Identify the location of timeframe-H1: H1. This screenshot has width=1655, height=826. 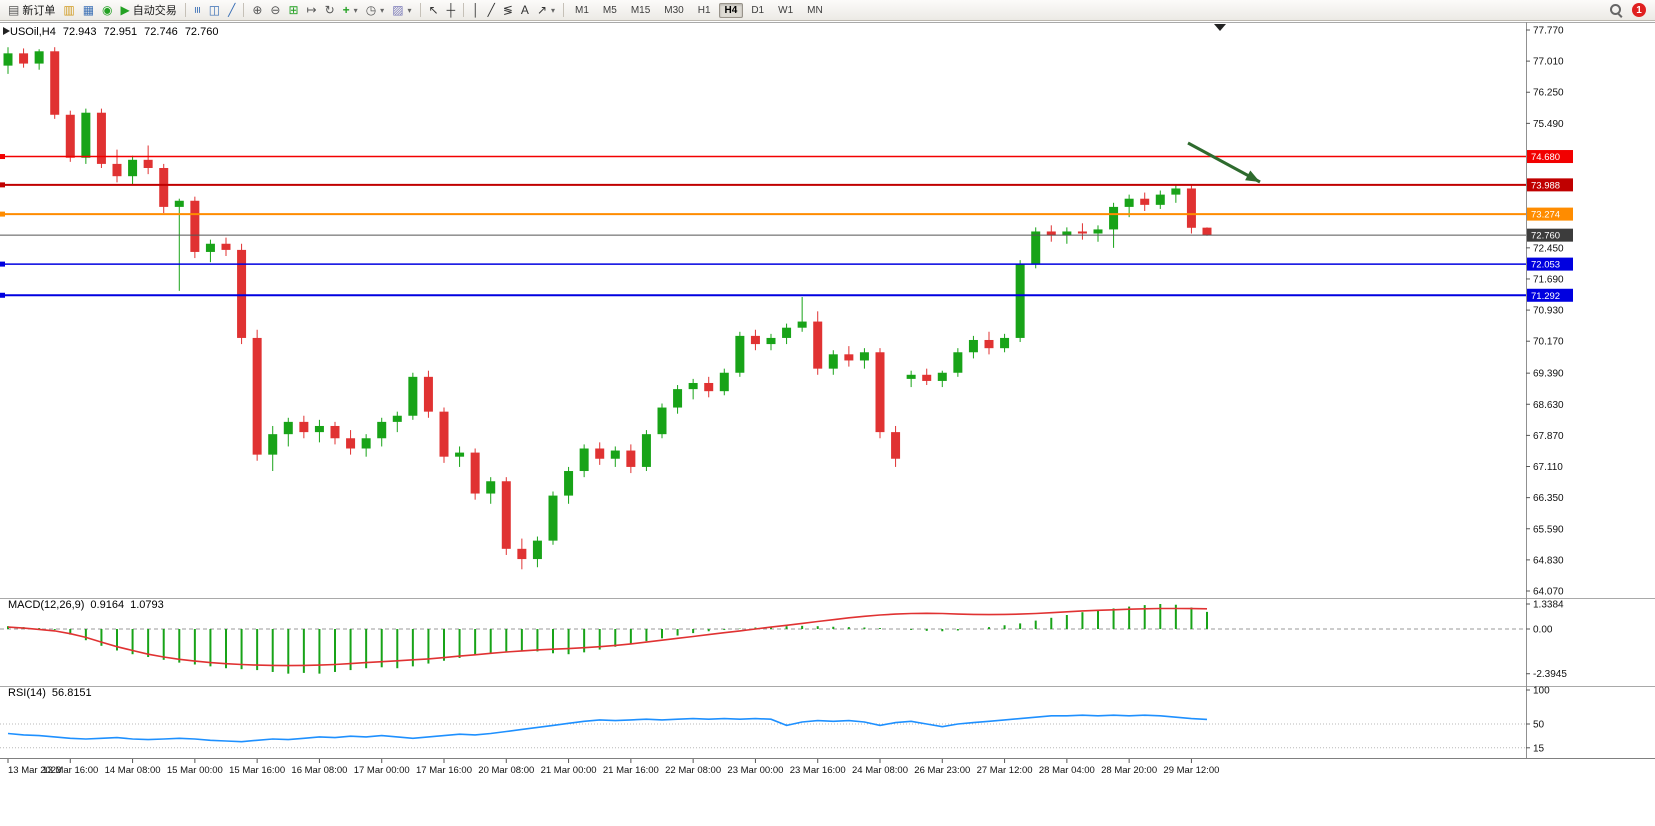
(704, 10).